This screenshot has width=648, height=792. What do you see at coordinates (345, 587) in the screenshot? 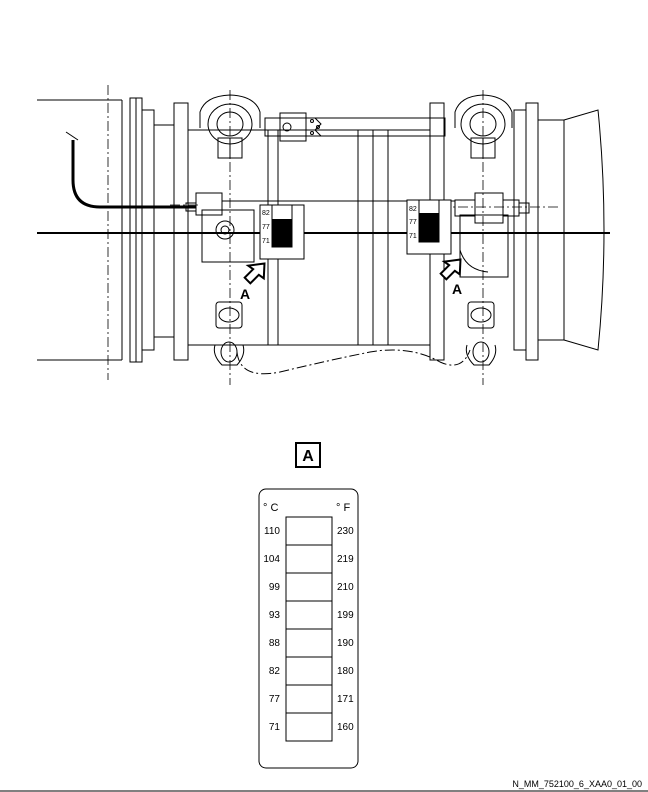
I see `fahrenheit-value: 210` at bounding box center [345, 587].